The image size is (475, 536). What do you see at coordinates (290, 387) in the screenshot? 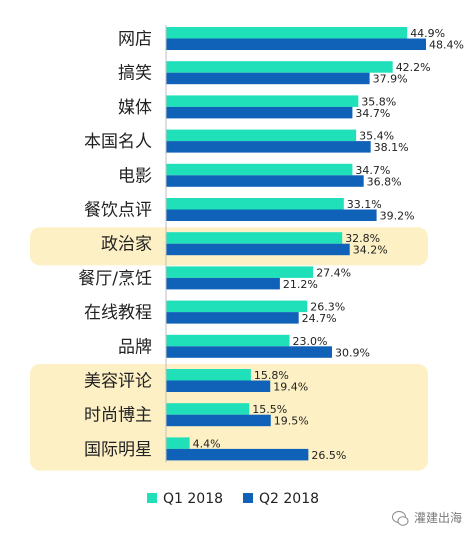
I see `data-label-q2: 19.4%` at bounding box center [290, 387].